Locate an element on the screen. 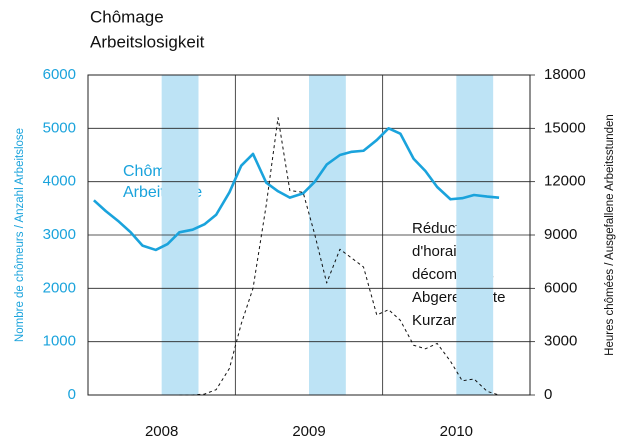  y2-tick-label: 3000 is located at coordinates (560, 341).